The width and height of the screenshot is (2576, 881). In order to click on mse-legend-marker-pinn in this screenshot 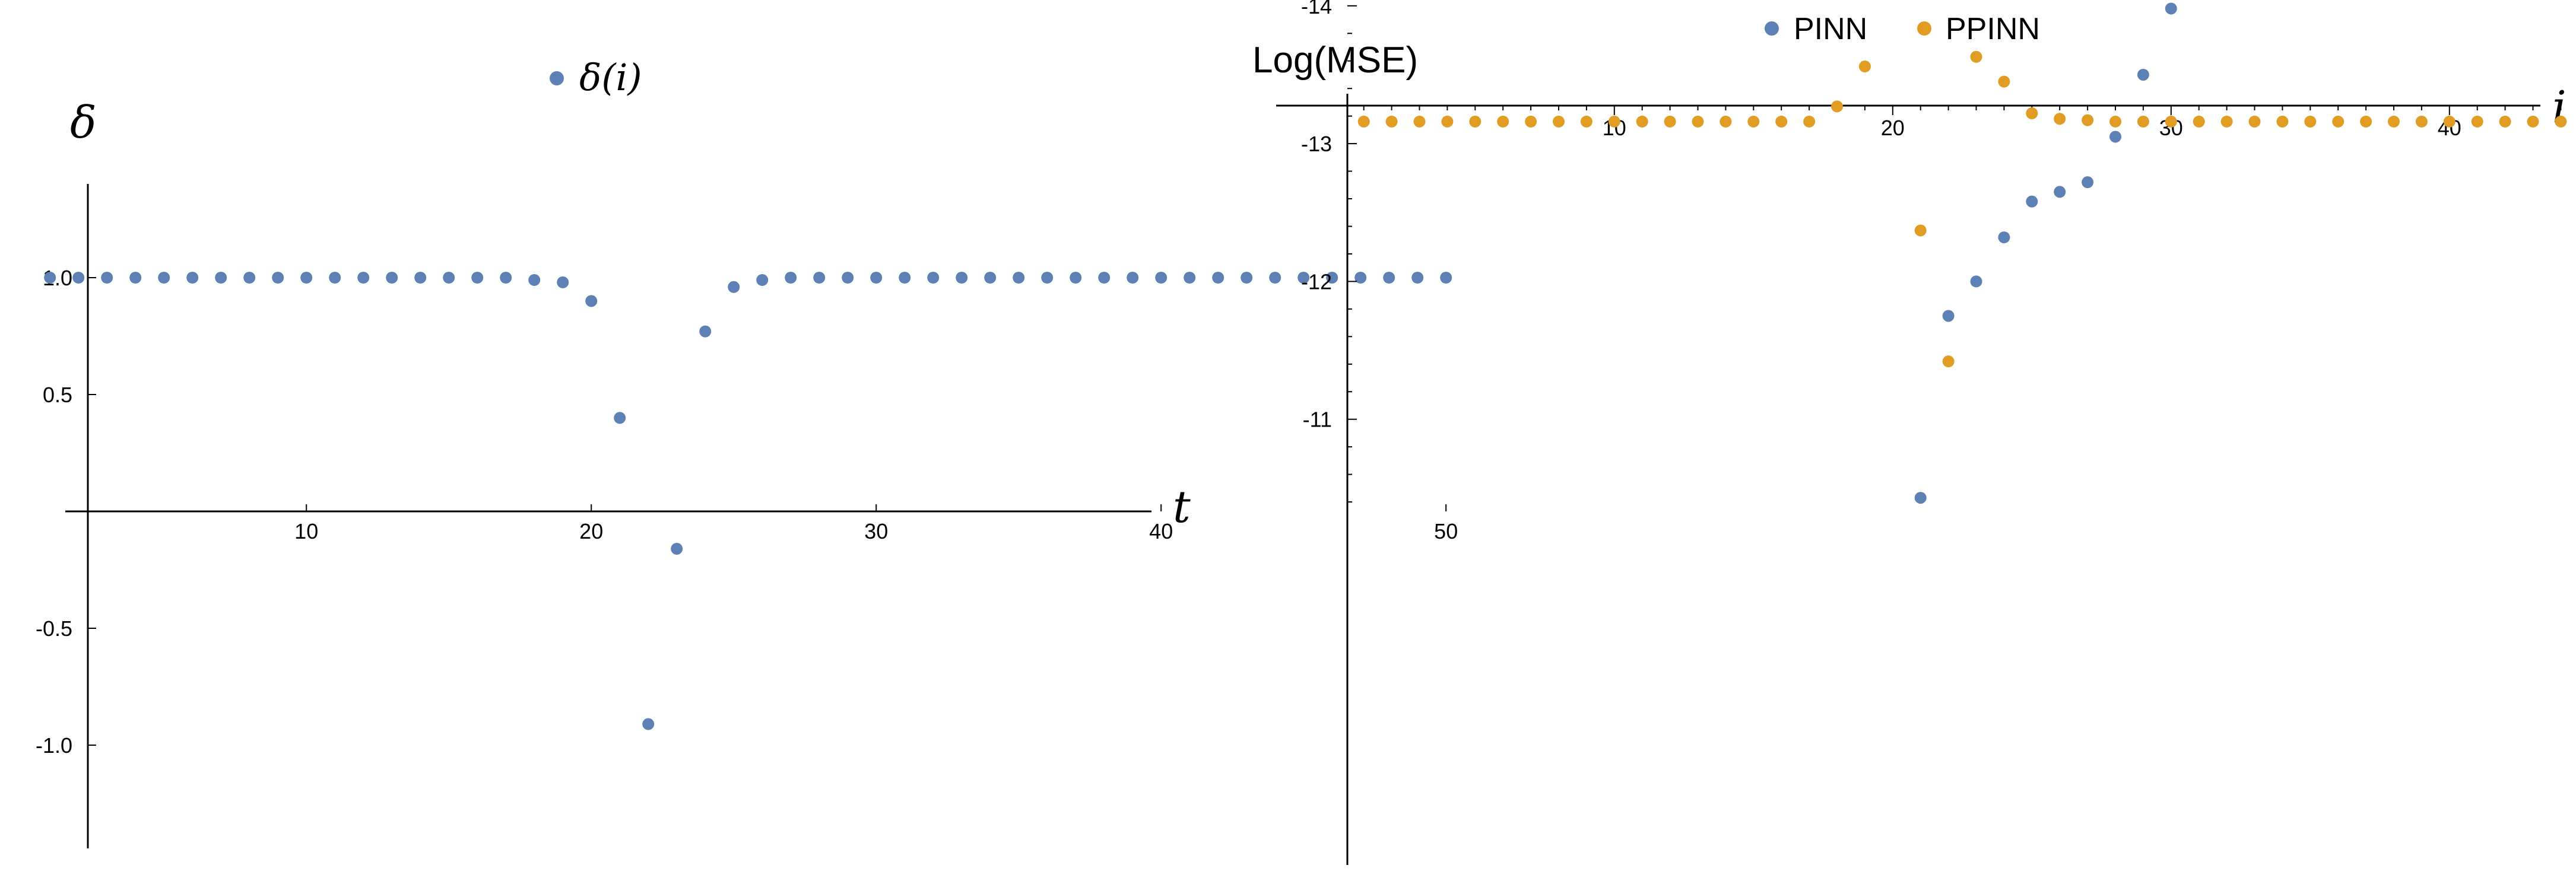, I will do `click(1772, 28)`.